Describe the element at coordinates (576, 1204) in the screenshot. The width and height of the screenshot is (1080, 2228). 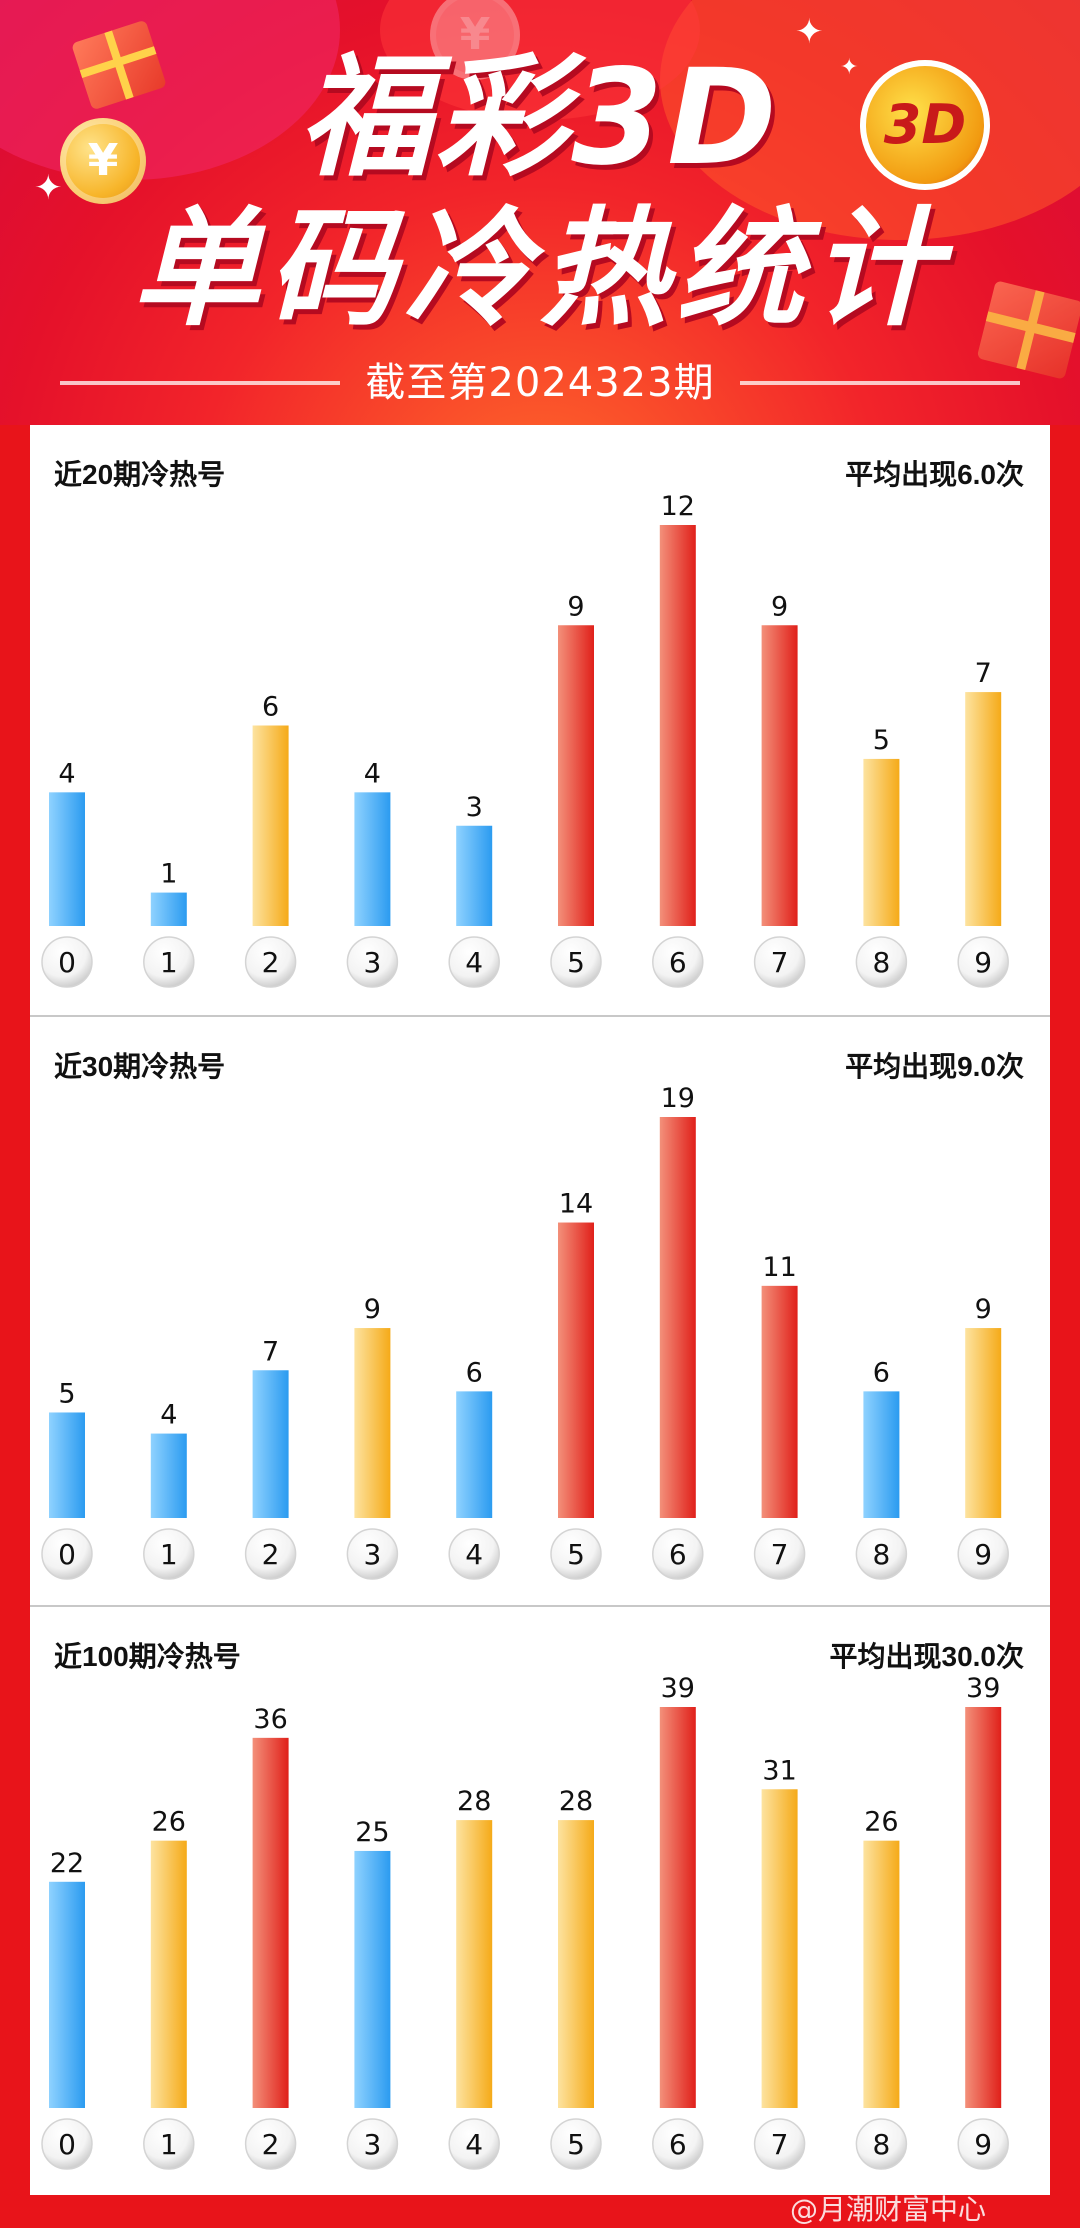
I see `bar-value-label: 14` at that location.